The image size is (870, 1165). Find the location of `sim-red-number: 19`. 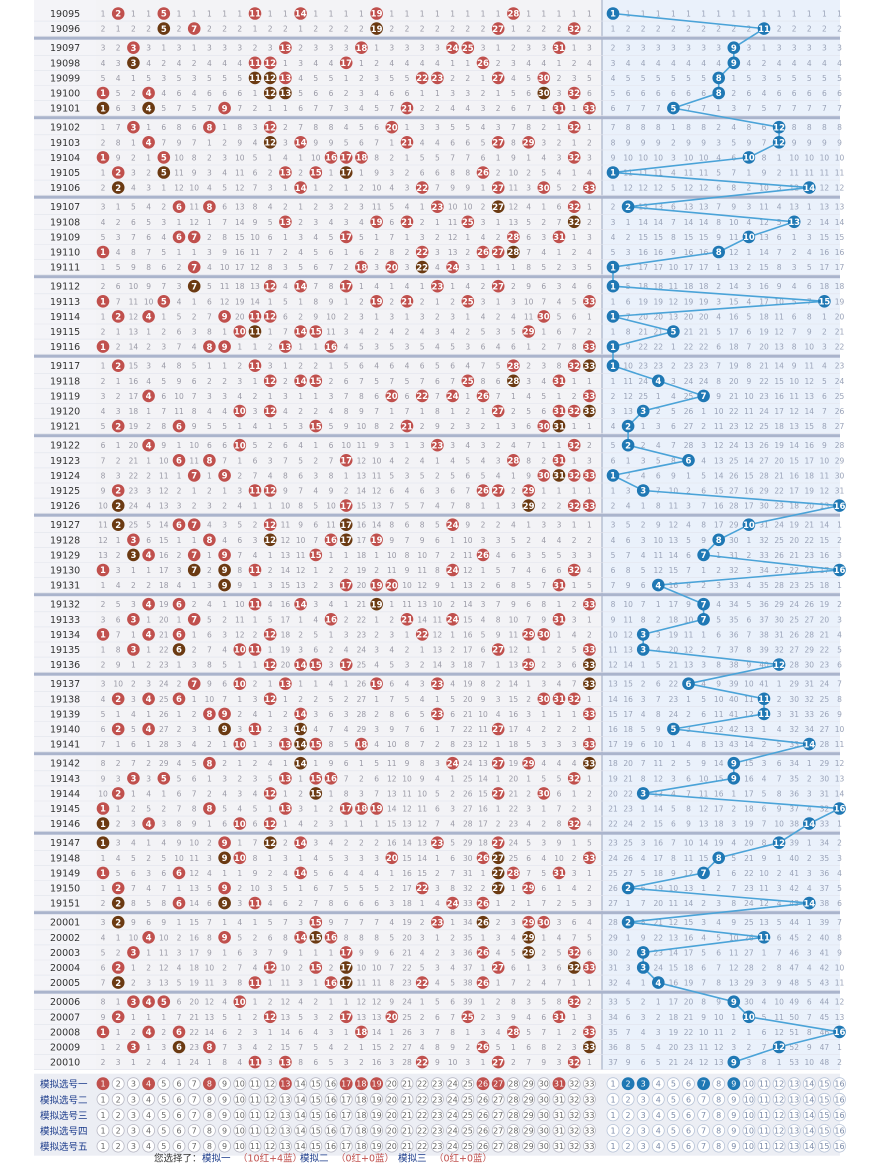

sim-red-number: 19 is located at coordinates (377, 1146).